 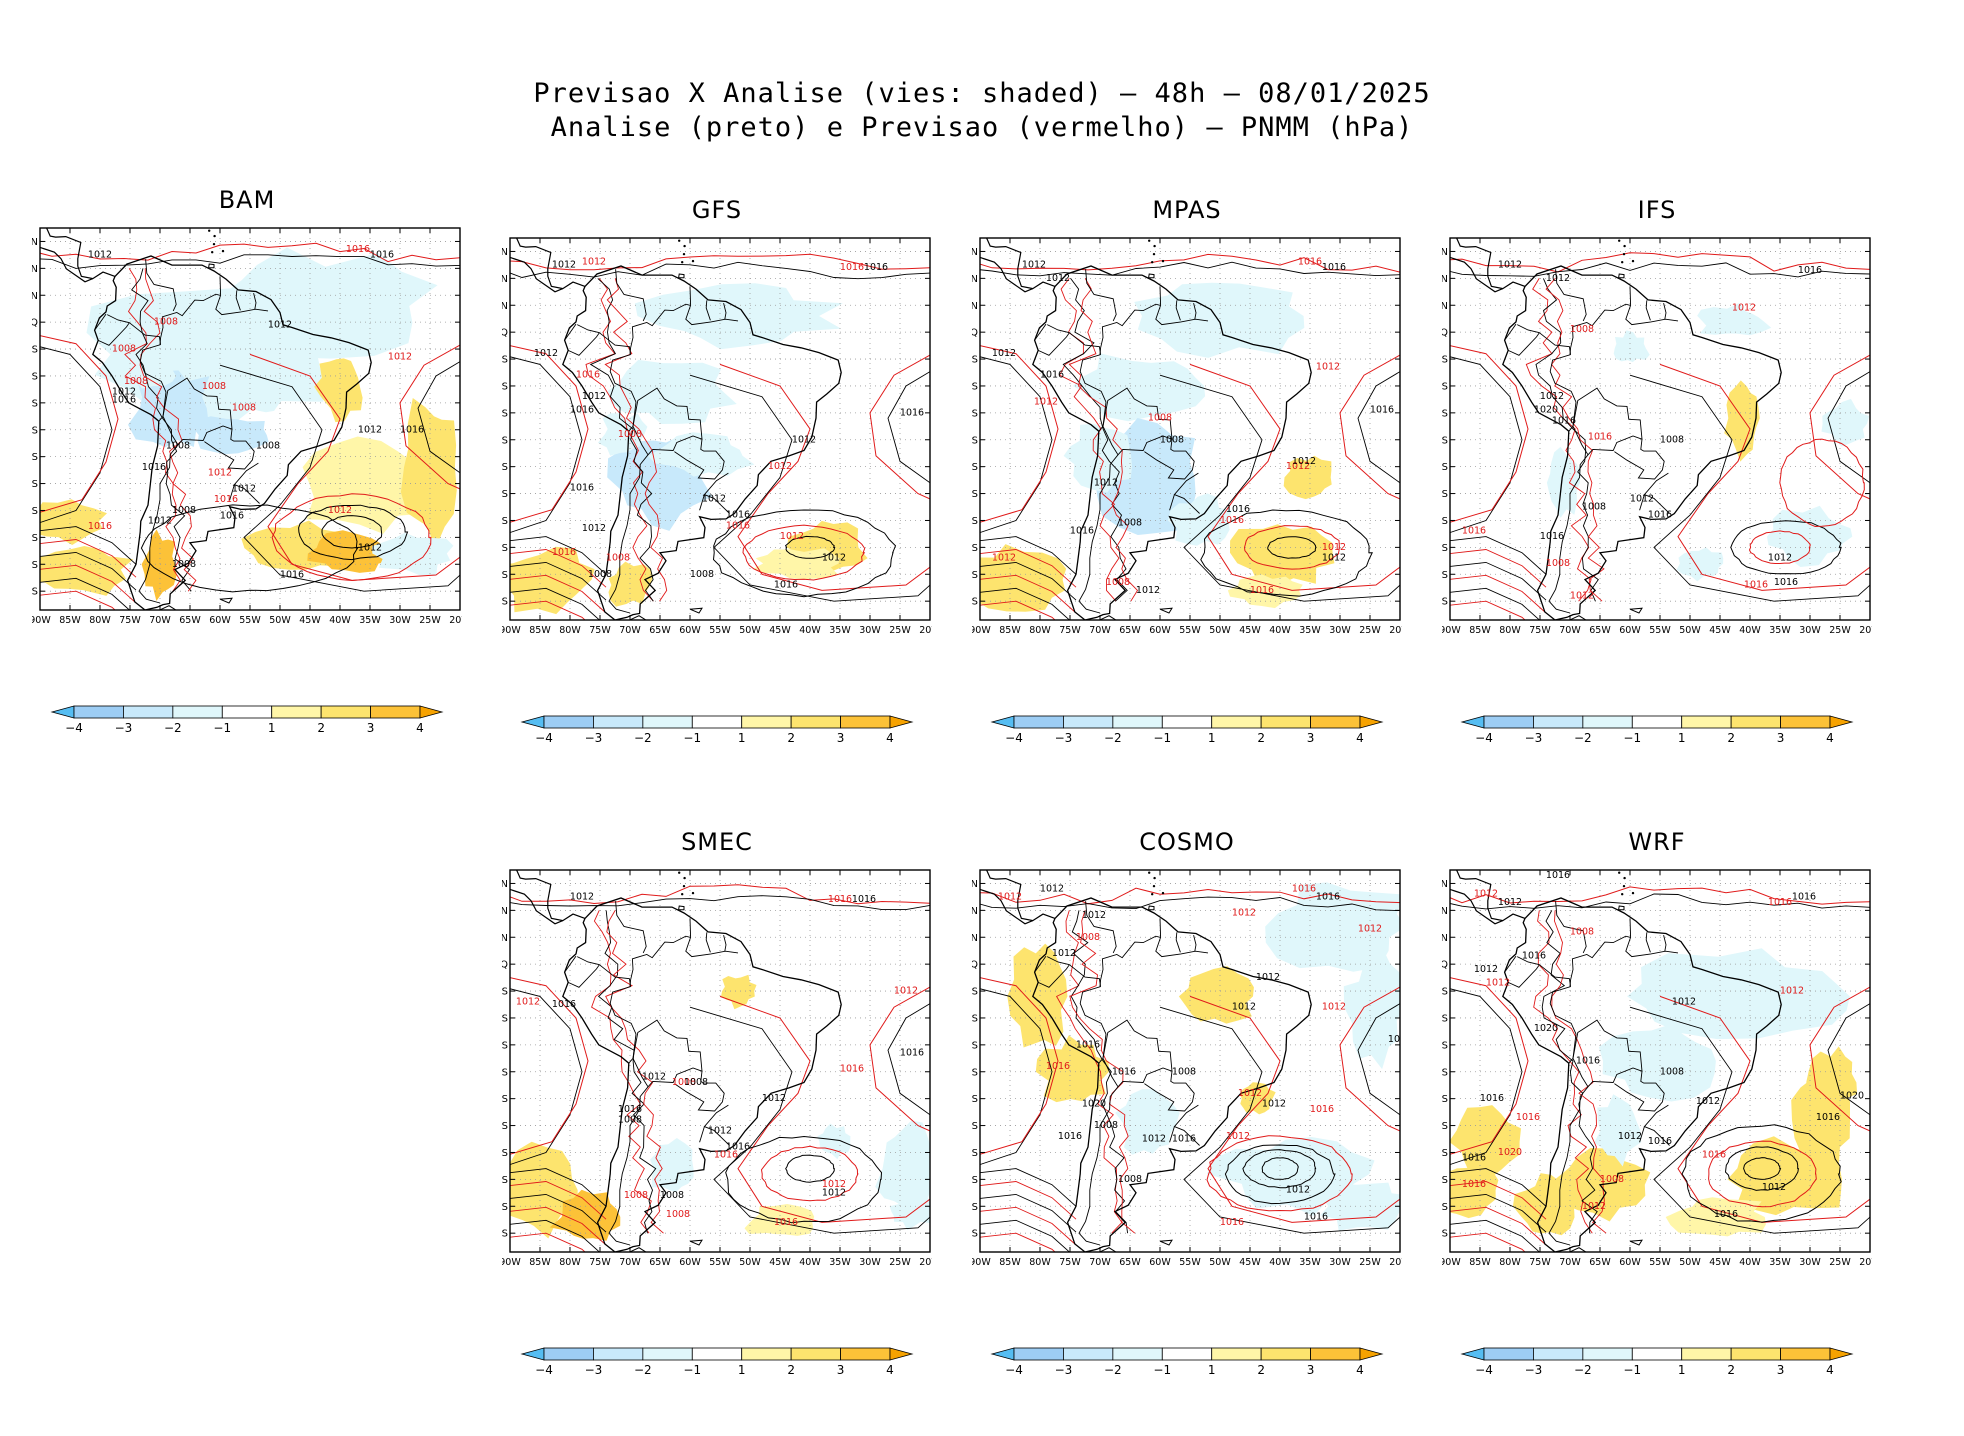 What do you see at coordinates (222, 728) in the screenshot?
I see `colorbar-label: −1` at bounding box center [222, 728].